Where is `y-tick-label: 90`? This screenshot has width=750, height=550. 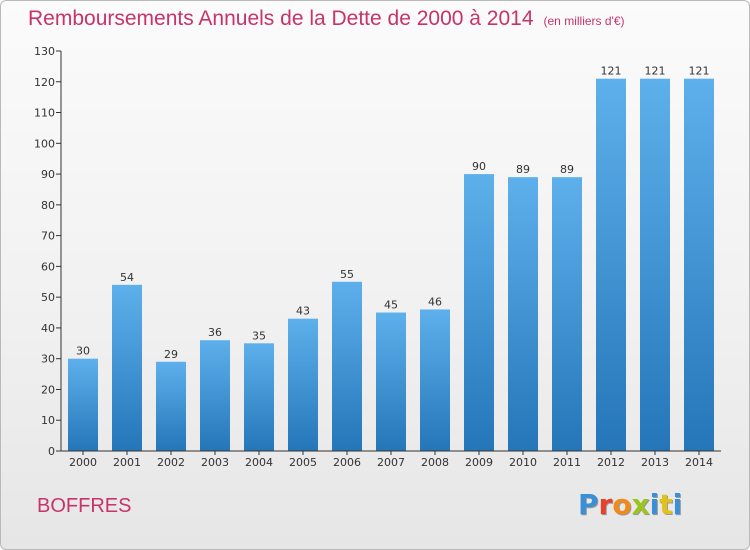 y-tick-label: 90 is located at coordinates (48, 174).